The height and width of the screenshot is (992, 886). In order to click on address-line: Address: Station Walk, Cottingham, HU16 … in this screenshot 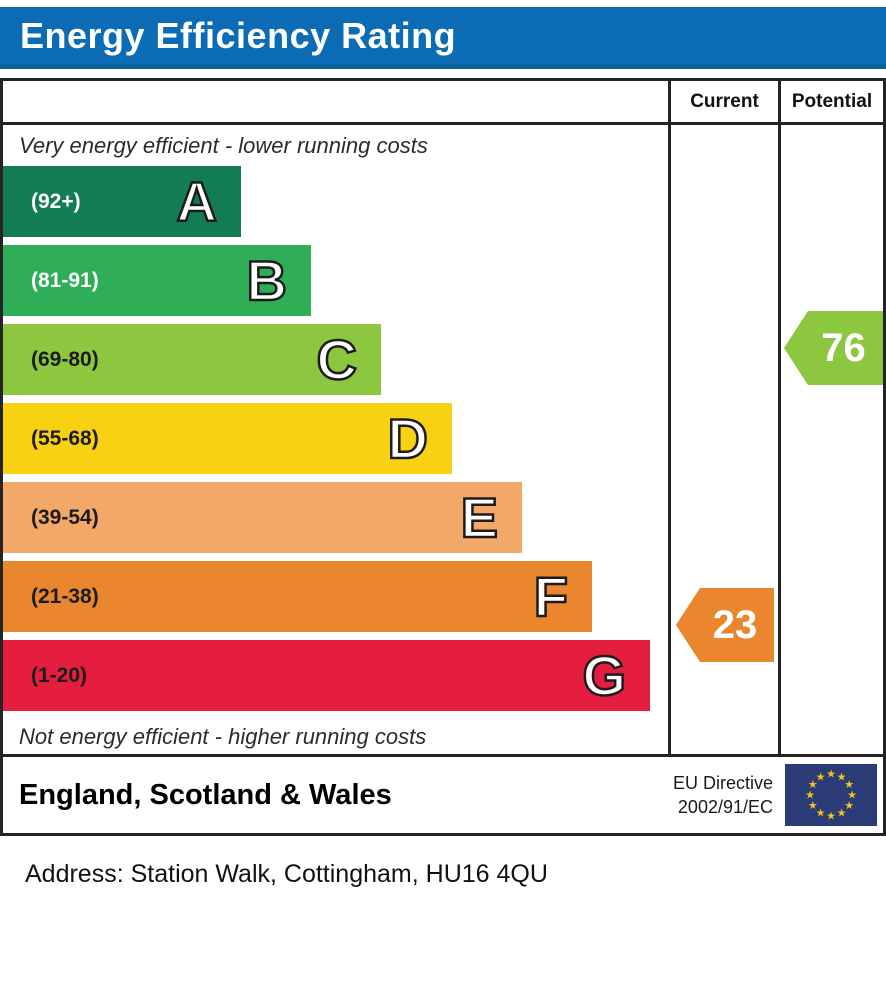, I will do `click(286, 874)`.